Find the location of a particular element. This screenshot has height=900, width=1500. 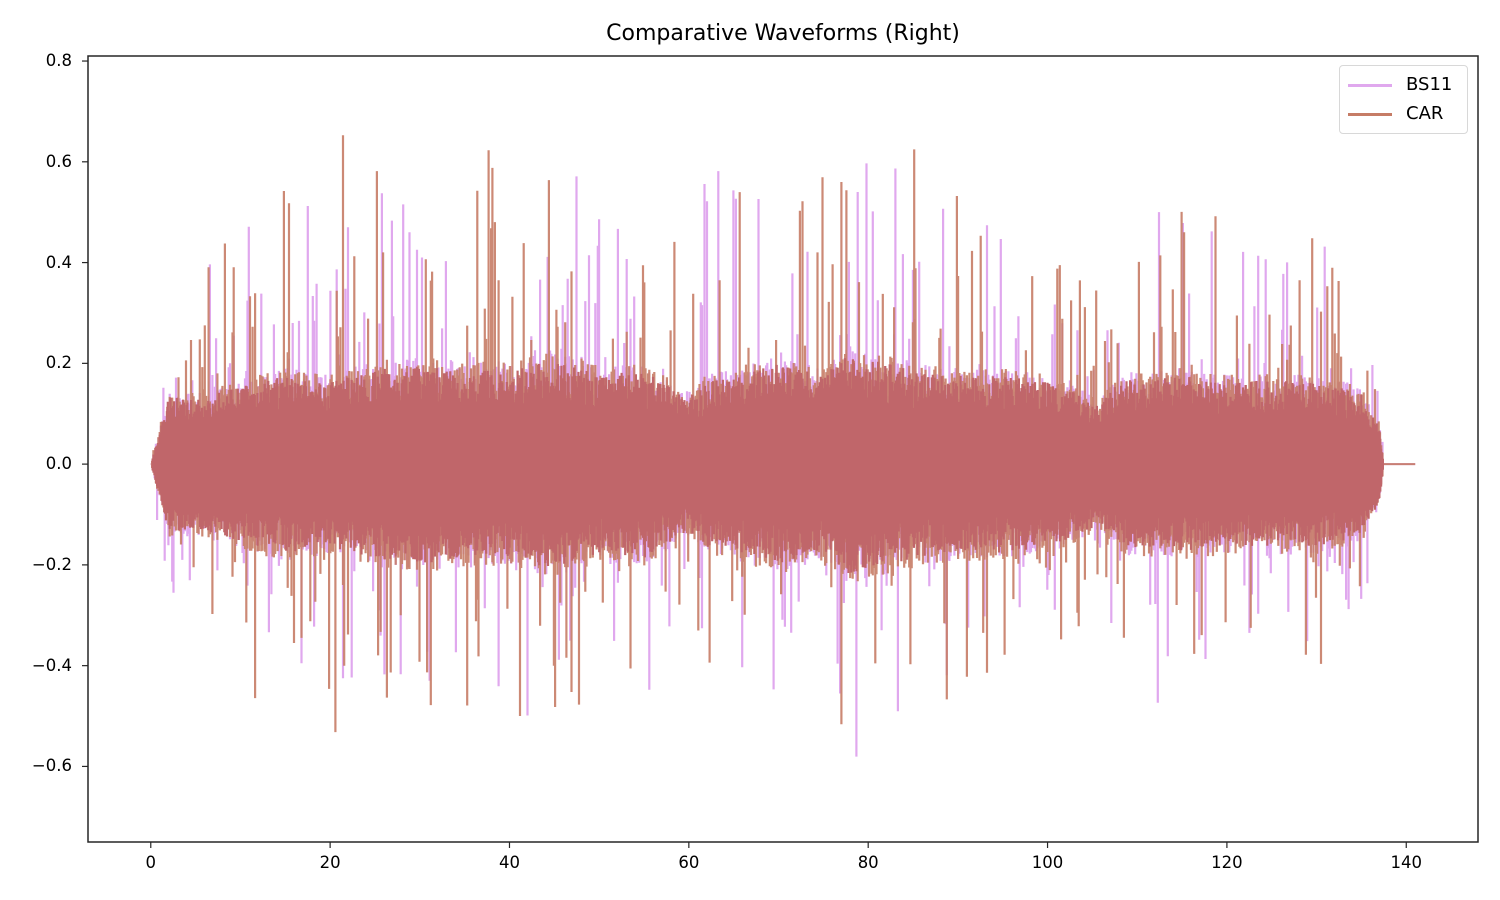

legend-label: CAR is located at coordinates (1425, 113).